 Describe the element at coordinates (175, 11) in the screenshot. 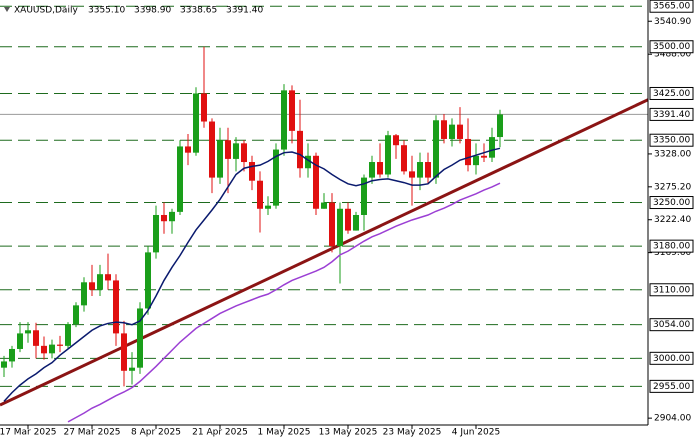

I see `ohlc-header: 3355.10 3398.90 3338.65 3391.40` at that location.